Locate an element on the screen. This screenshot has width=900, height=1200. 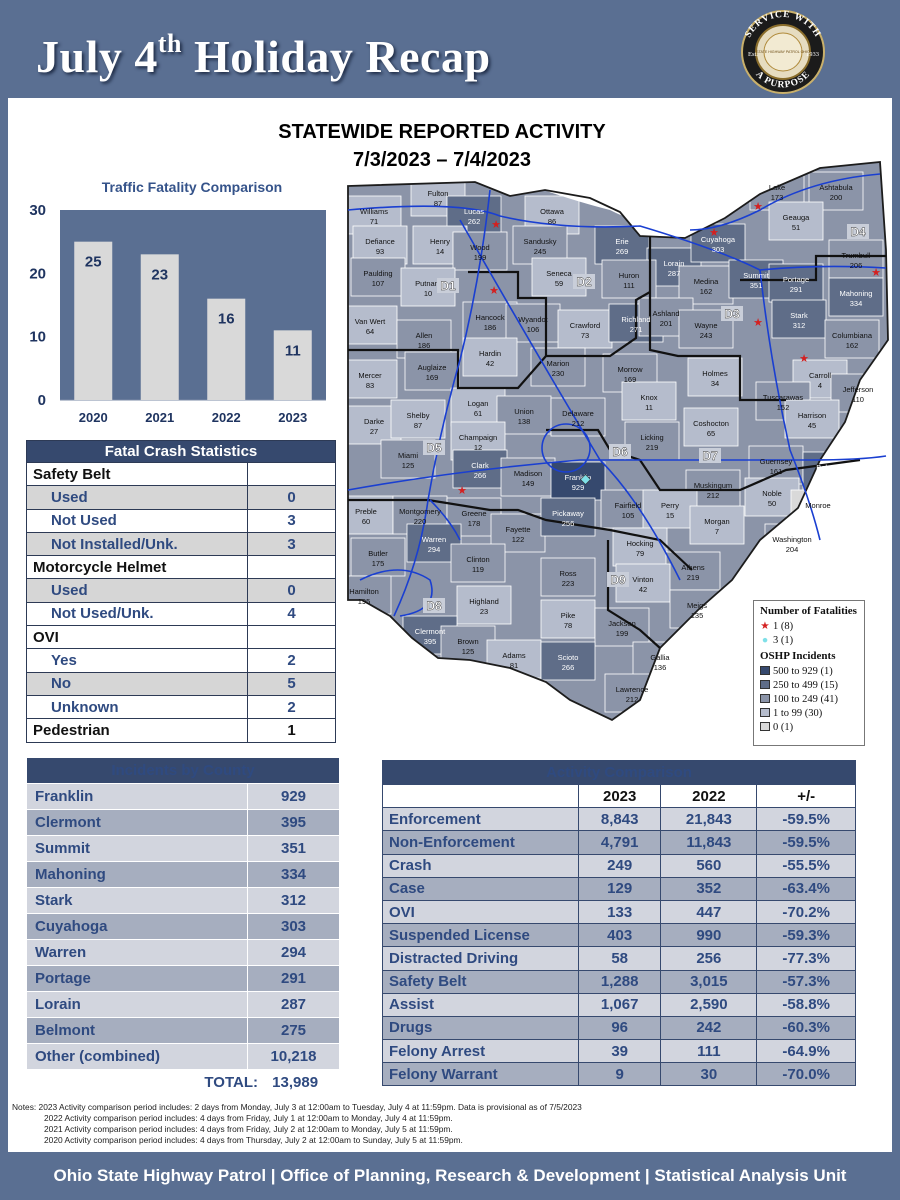
legend-fatality-row: ● 3 (1) is located at coordinates (809, 641).